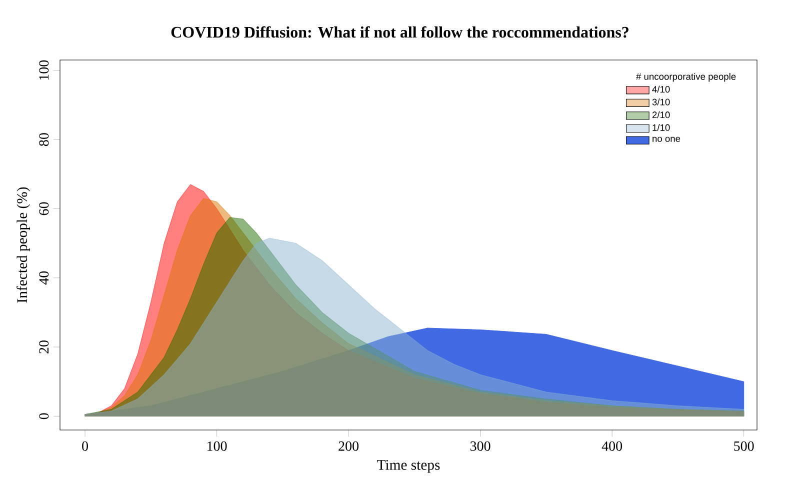 The width and height of the screenshot is (800, 500). I want to click on x-tick-label: 400, so click(612, 446).